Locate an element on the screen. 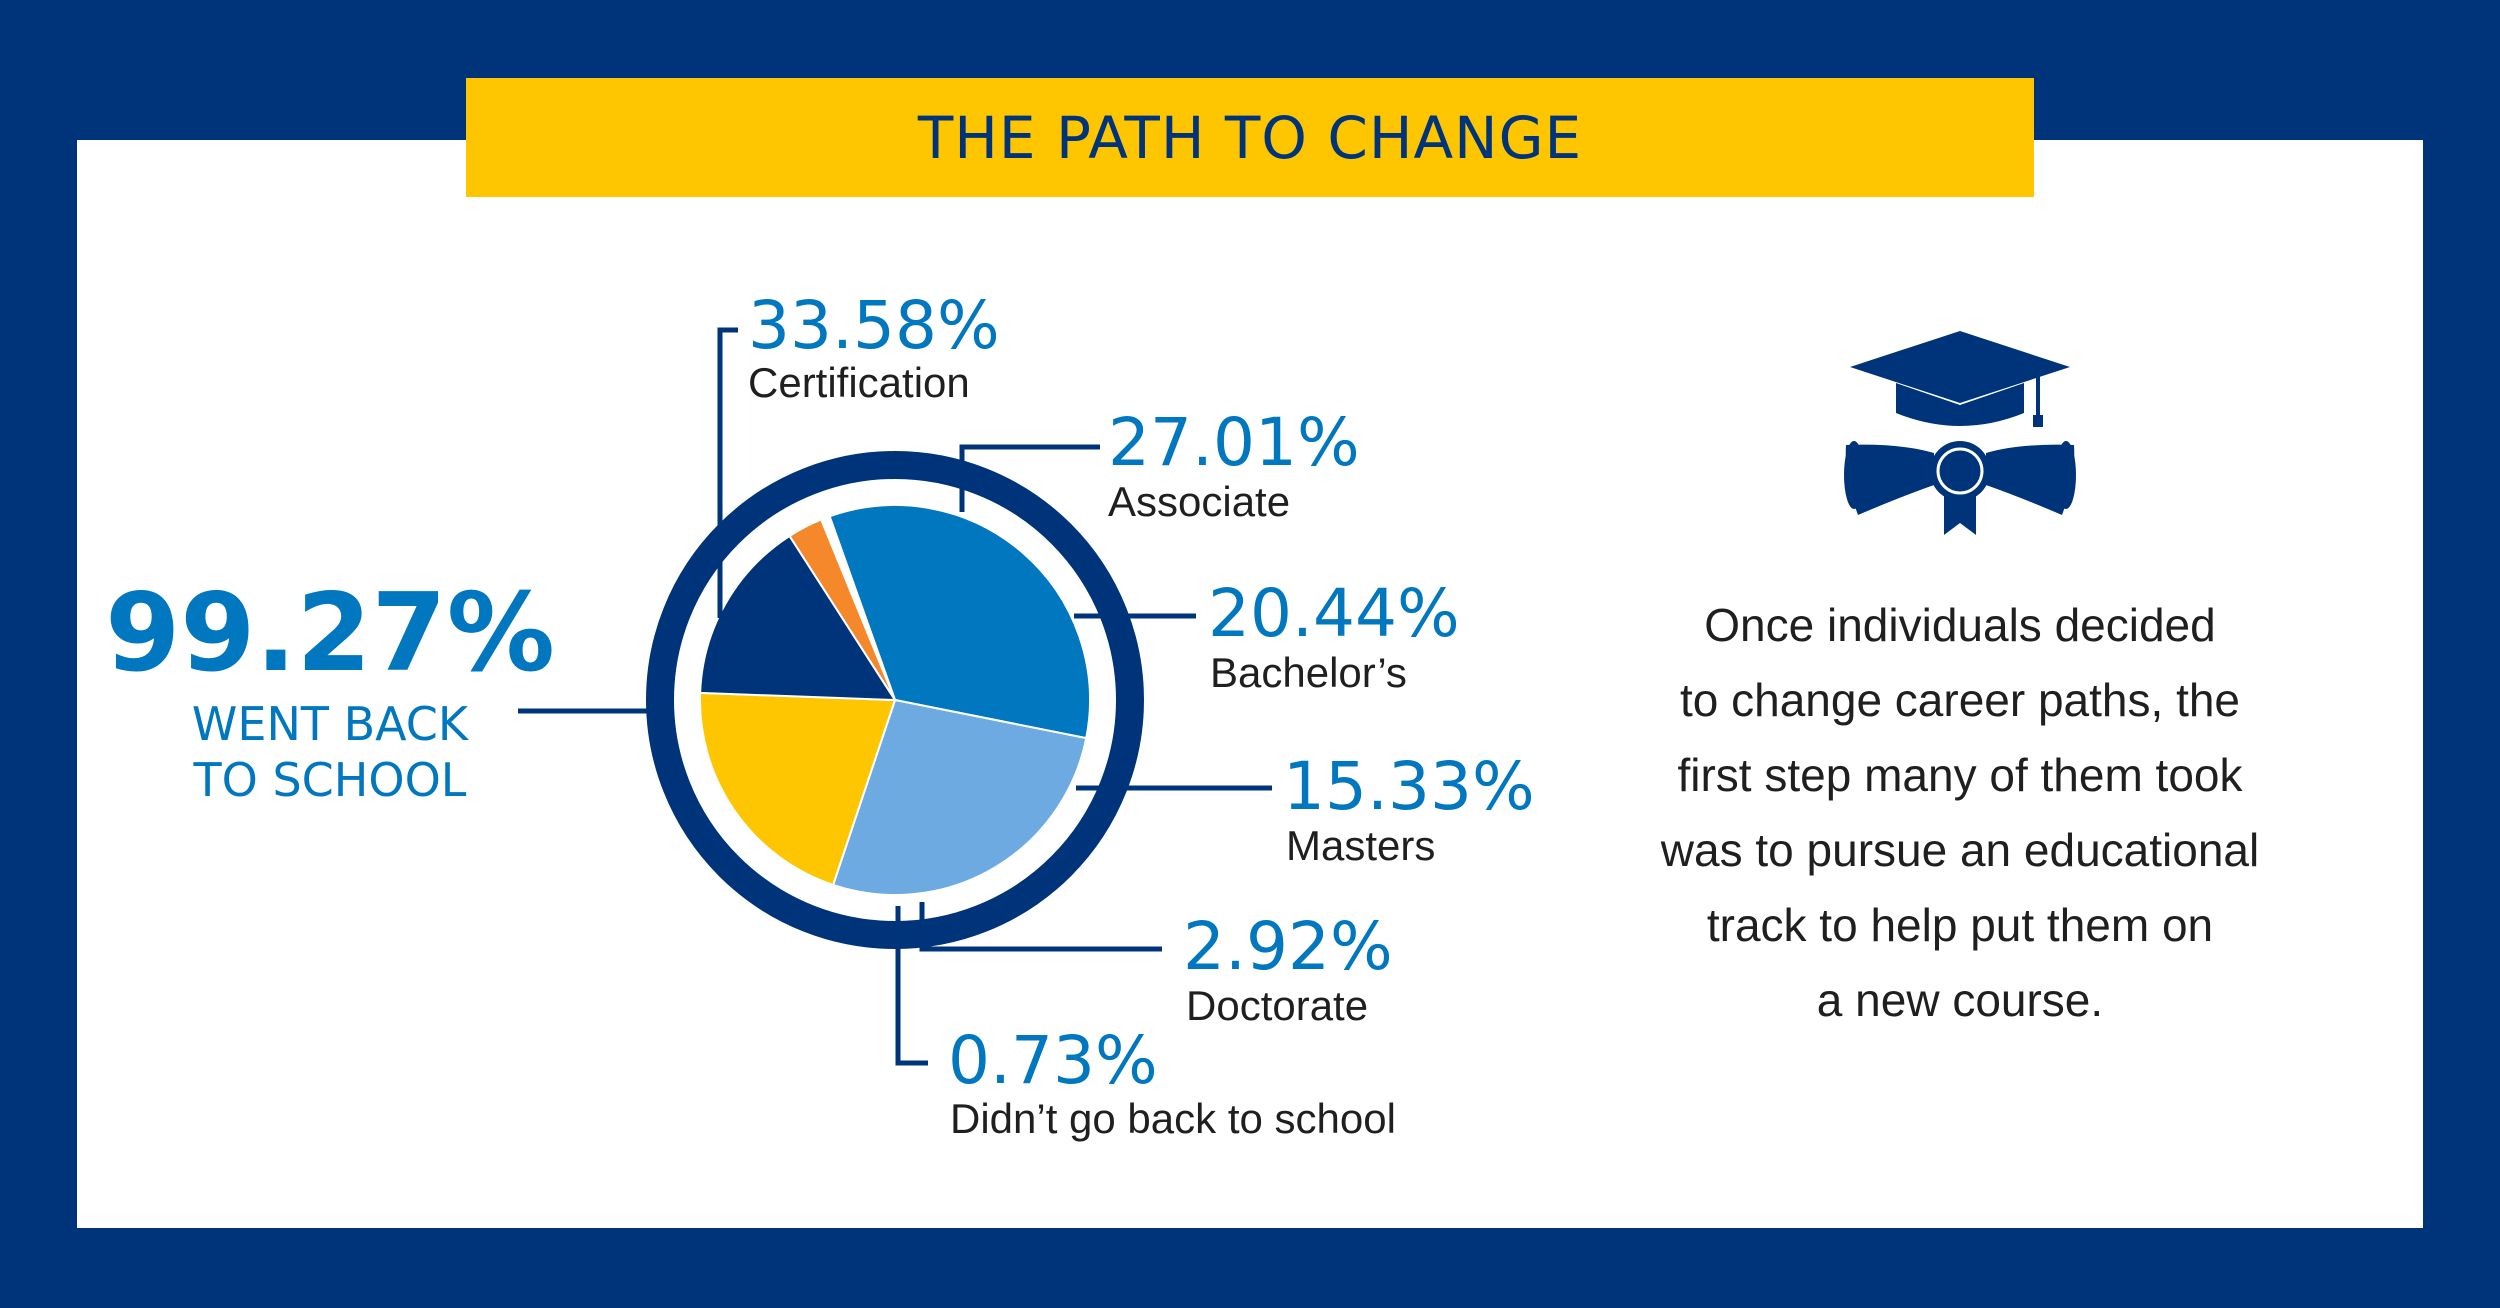 The width and height of the screenshot is (2500, 1308). leader-line-no-school is located at coordinates (911, 986).